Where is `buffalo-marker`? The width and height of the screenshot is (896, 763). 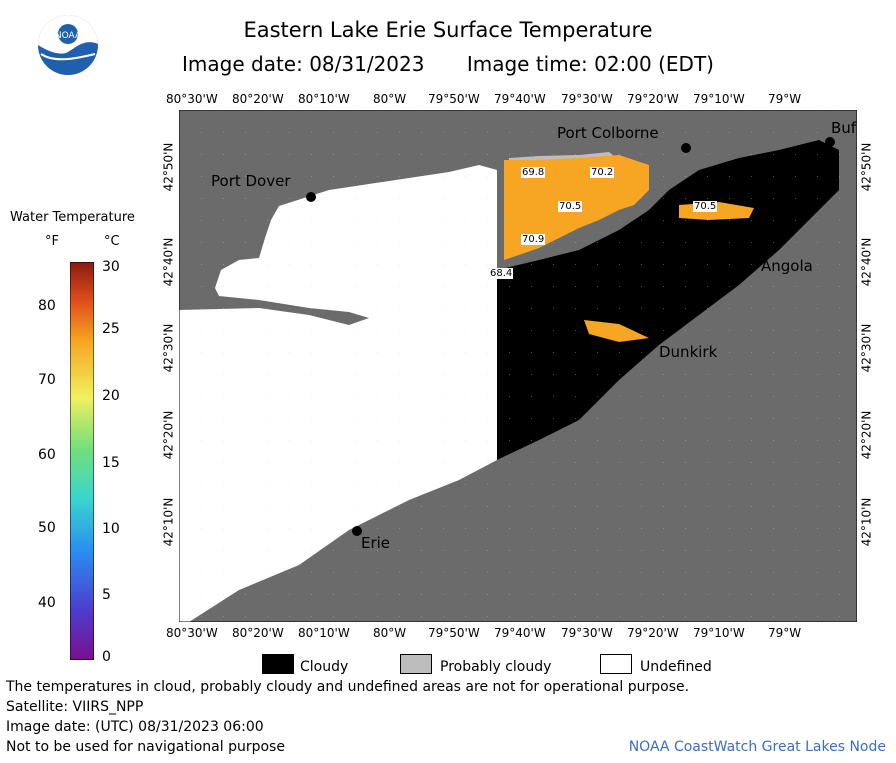
buffalo-marker is located at coordinates (830, 142).